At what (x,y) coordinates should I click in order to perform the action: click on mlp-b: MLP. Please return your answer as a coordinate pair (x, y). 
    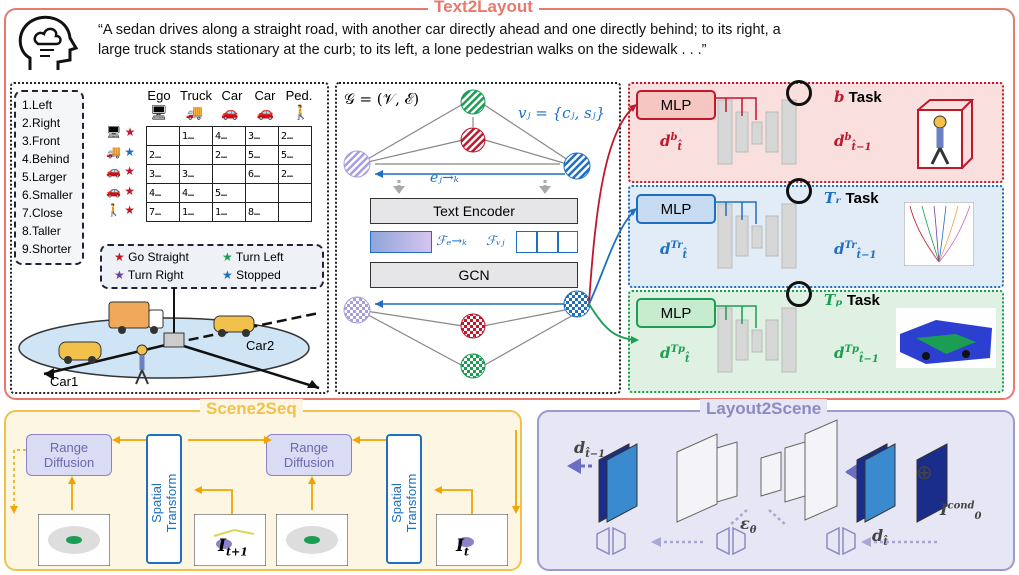
    Looking at the image, I should click on (676, 105).